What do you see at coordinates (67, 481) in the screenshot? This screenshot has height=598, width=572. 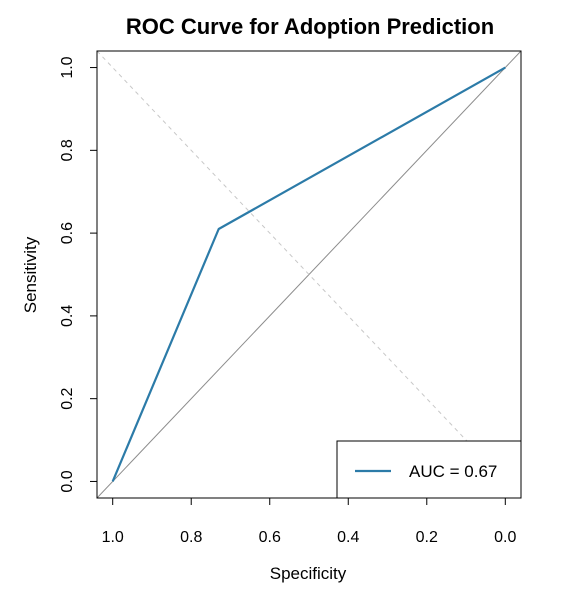 I see `y-tick-label: 0.0` at bounding box center [67, 481].